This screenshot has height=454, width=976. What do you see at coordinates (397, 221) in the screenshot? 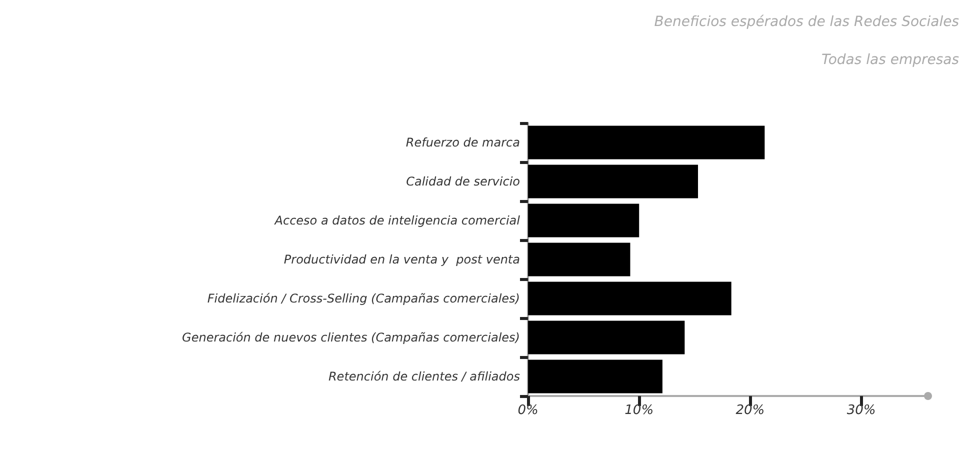
I see `y-tick-label: Acceso a datos de inteligencia comercial` at bounding box center [397, 221].